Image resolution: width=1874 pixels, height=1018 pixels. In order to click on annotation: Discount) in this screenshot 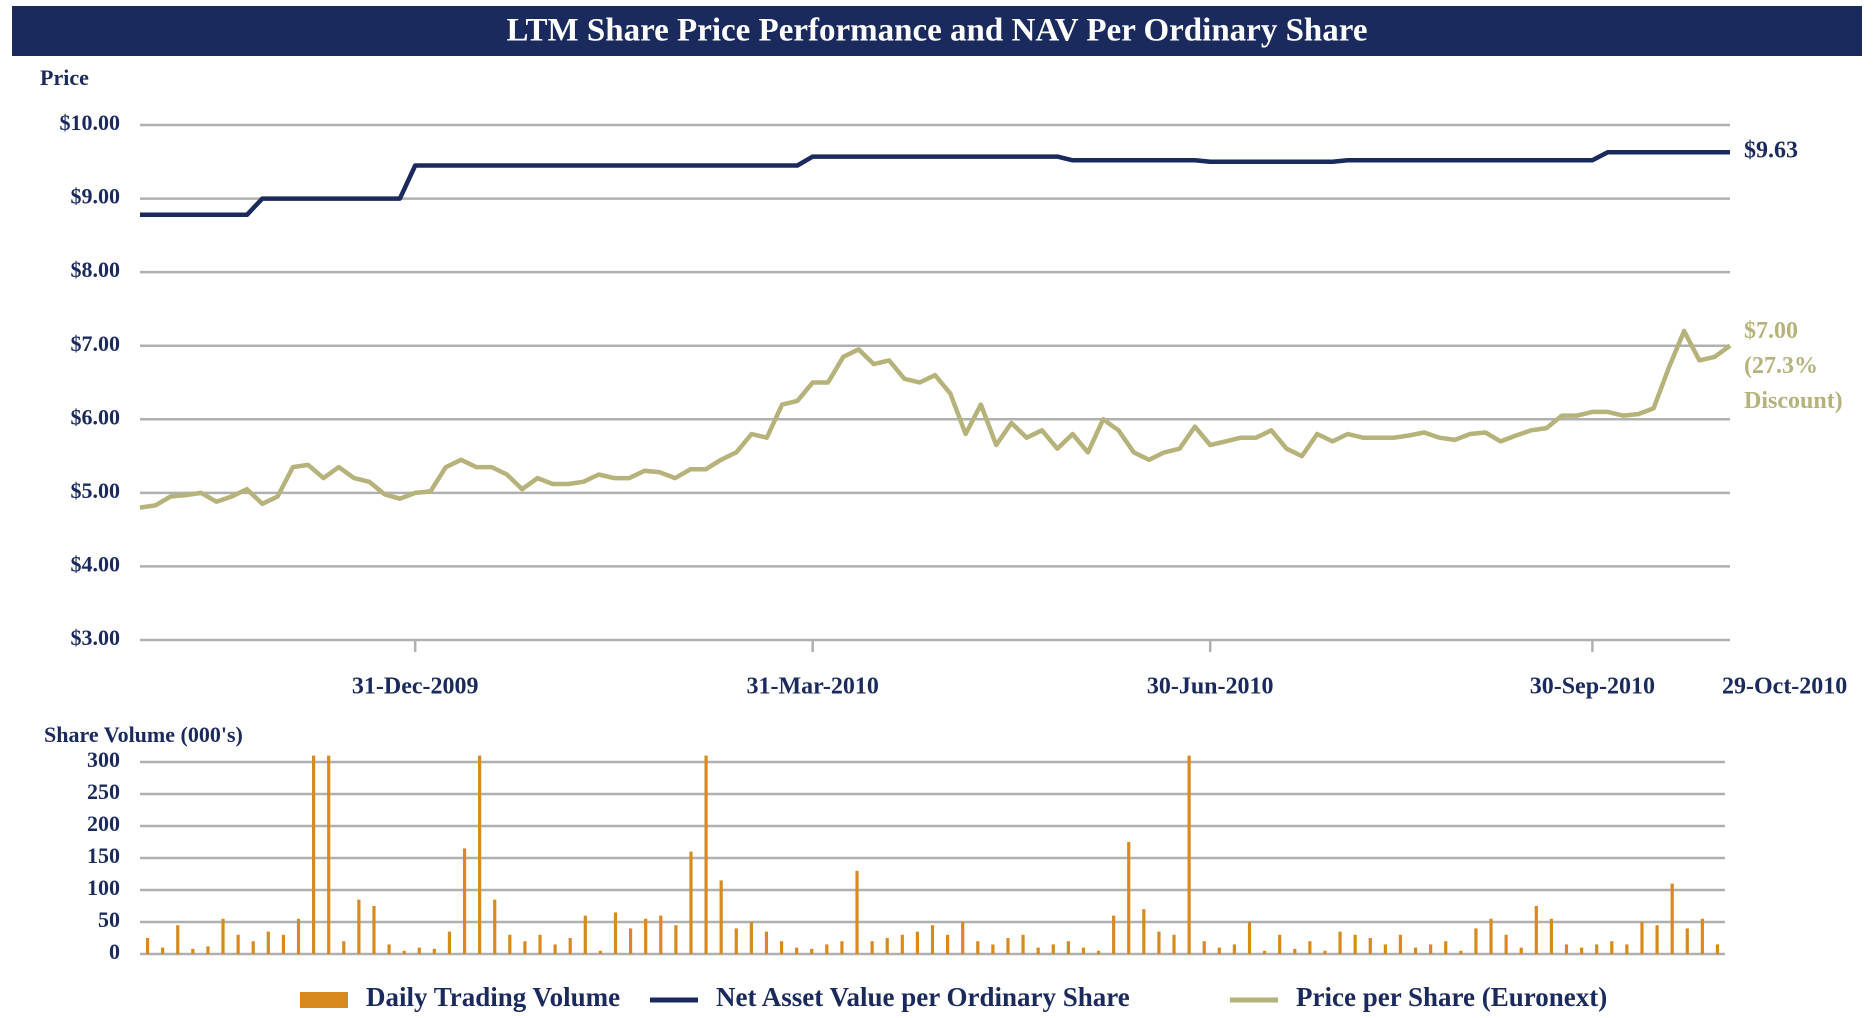, I will do `click(1793, 401)`.